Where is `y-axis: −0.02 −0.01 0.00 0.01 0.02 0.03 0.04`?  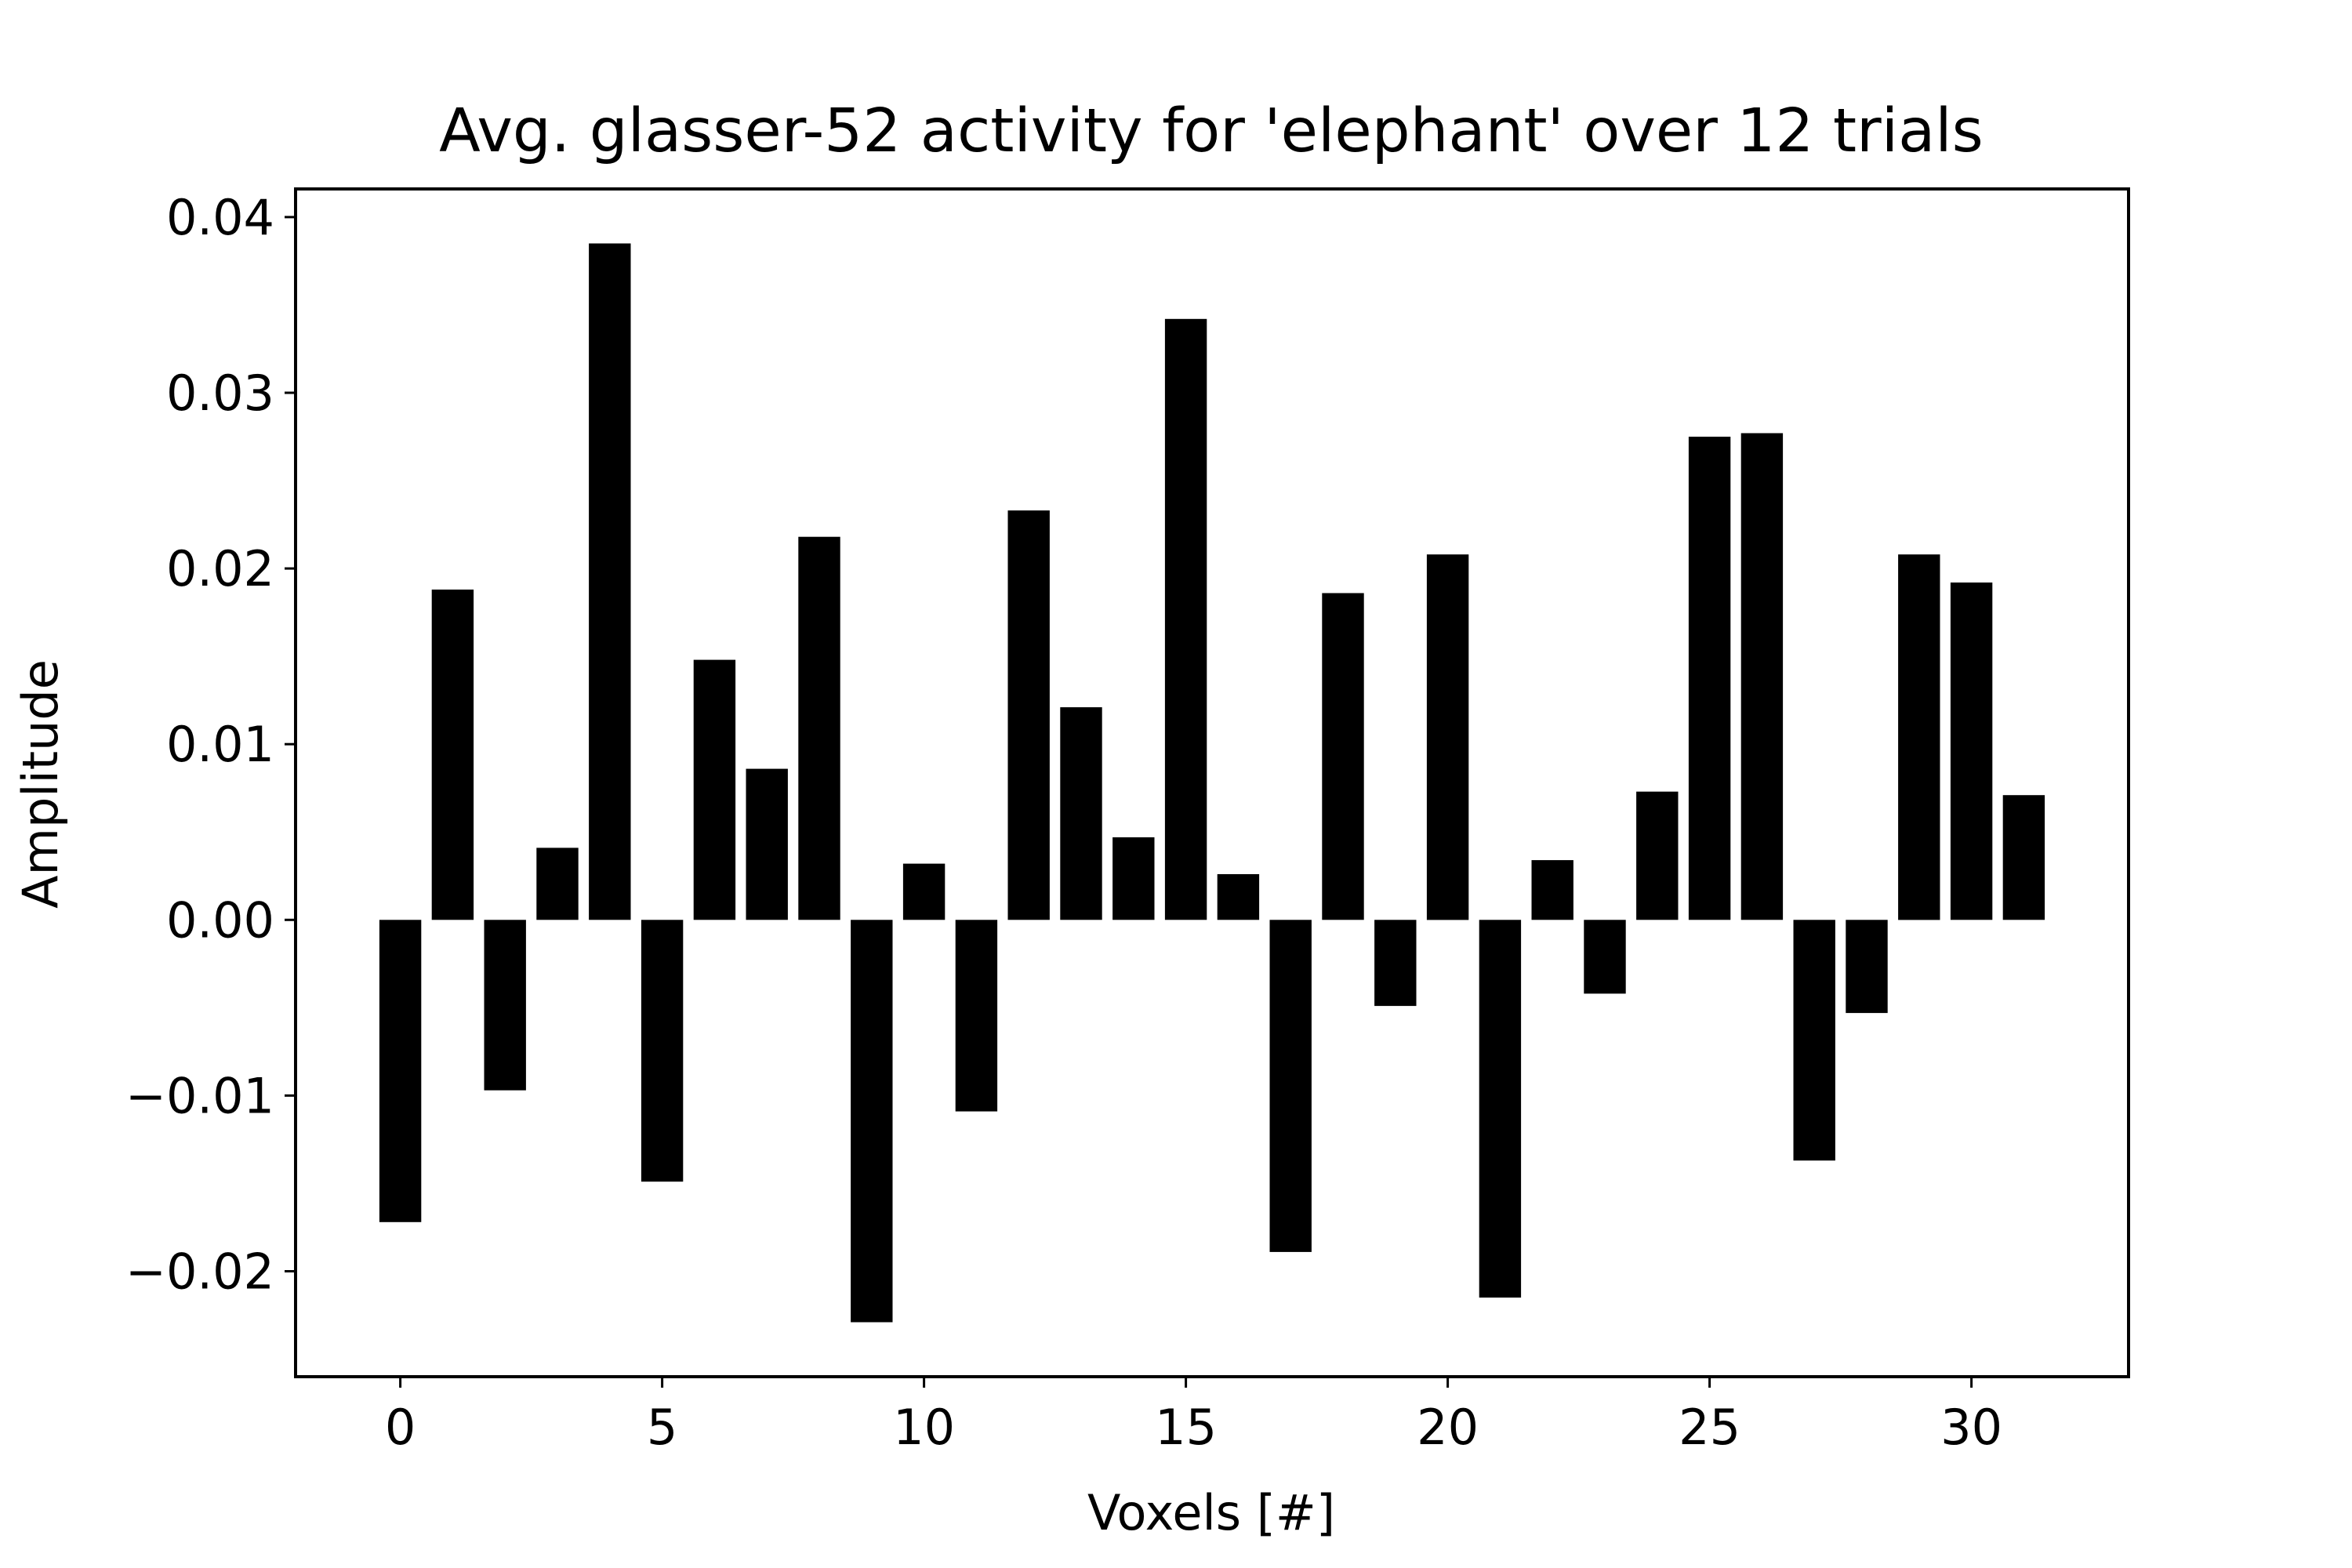 y-axis: −0.02 −0.01 0.00 0.01 0.02 0.03 0.04 is located at coordinates (210, 745).